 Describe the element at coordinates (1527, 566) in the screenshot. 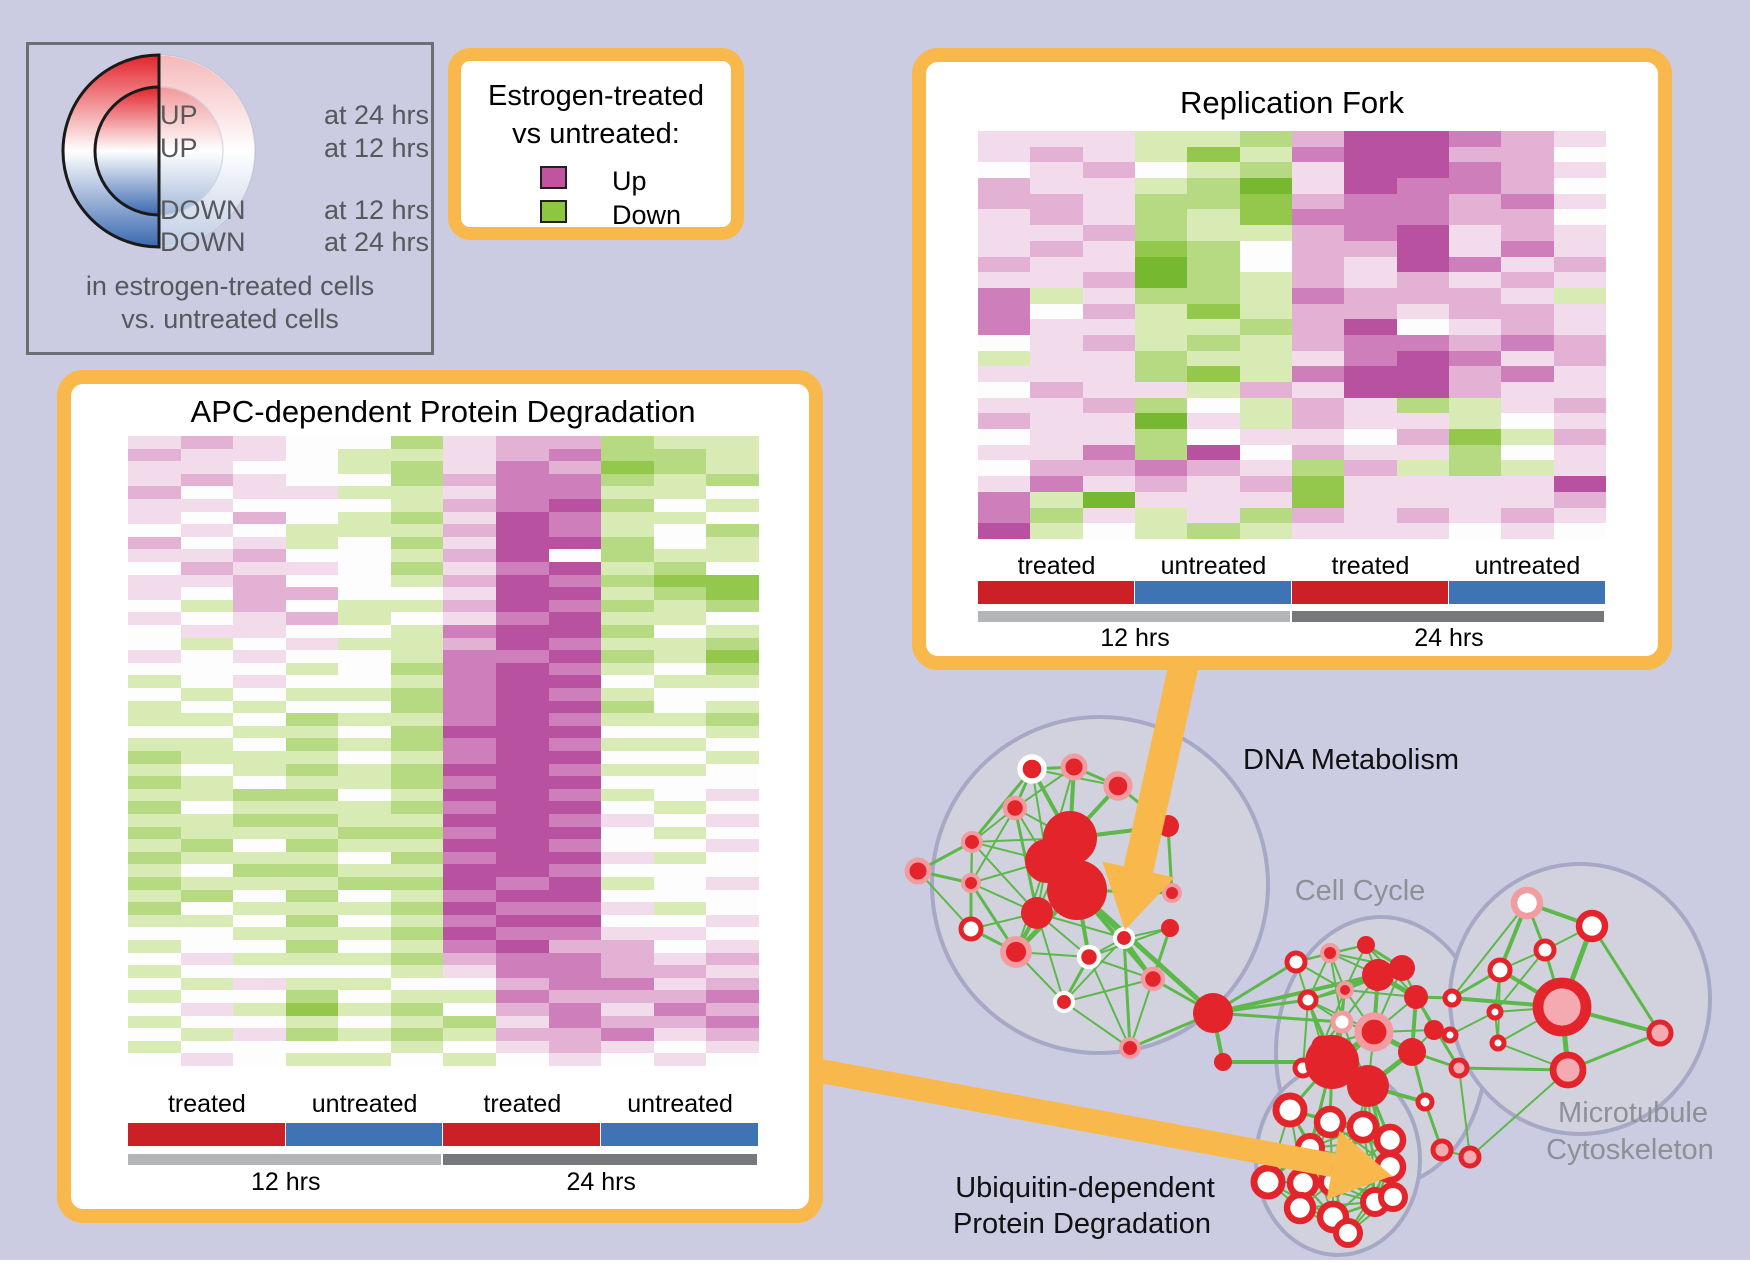

I see `condition-label: untreated` at that location.